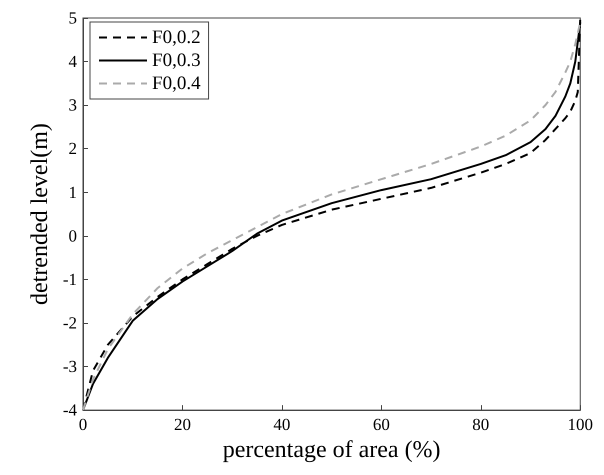 This screenshot has width=604, height=475. I want to click on x-tick-label: 60, so click(381, 424).